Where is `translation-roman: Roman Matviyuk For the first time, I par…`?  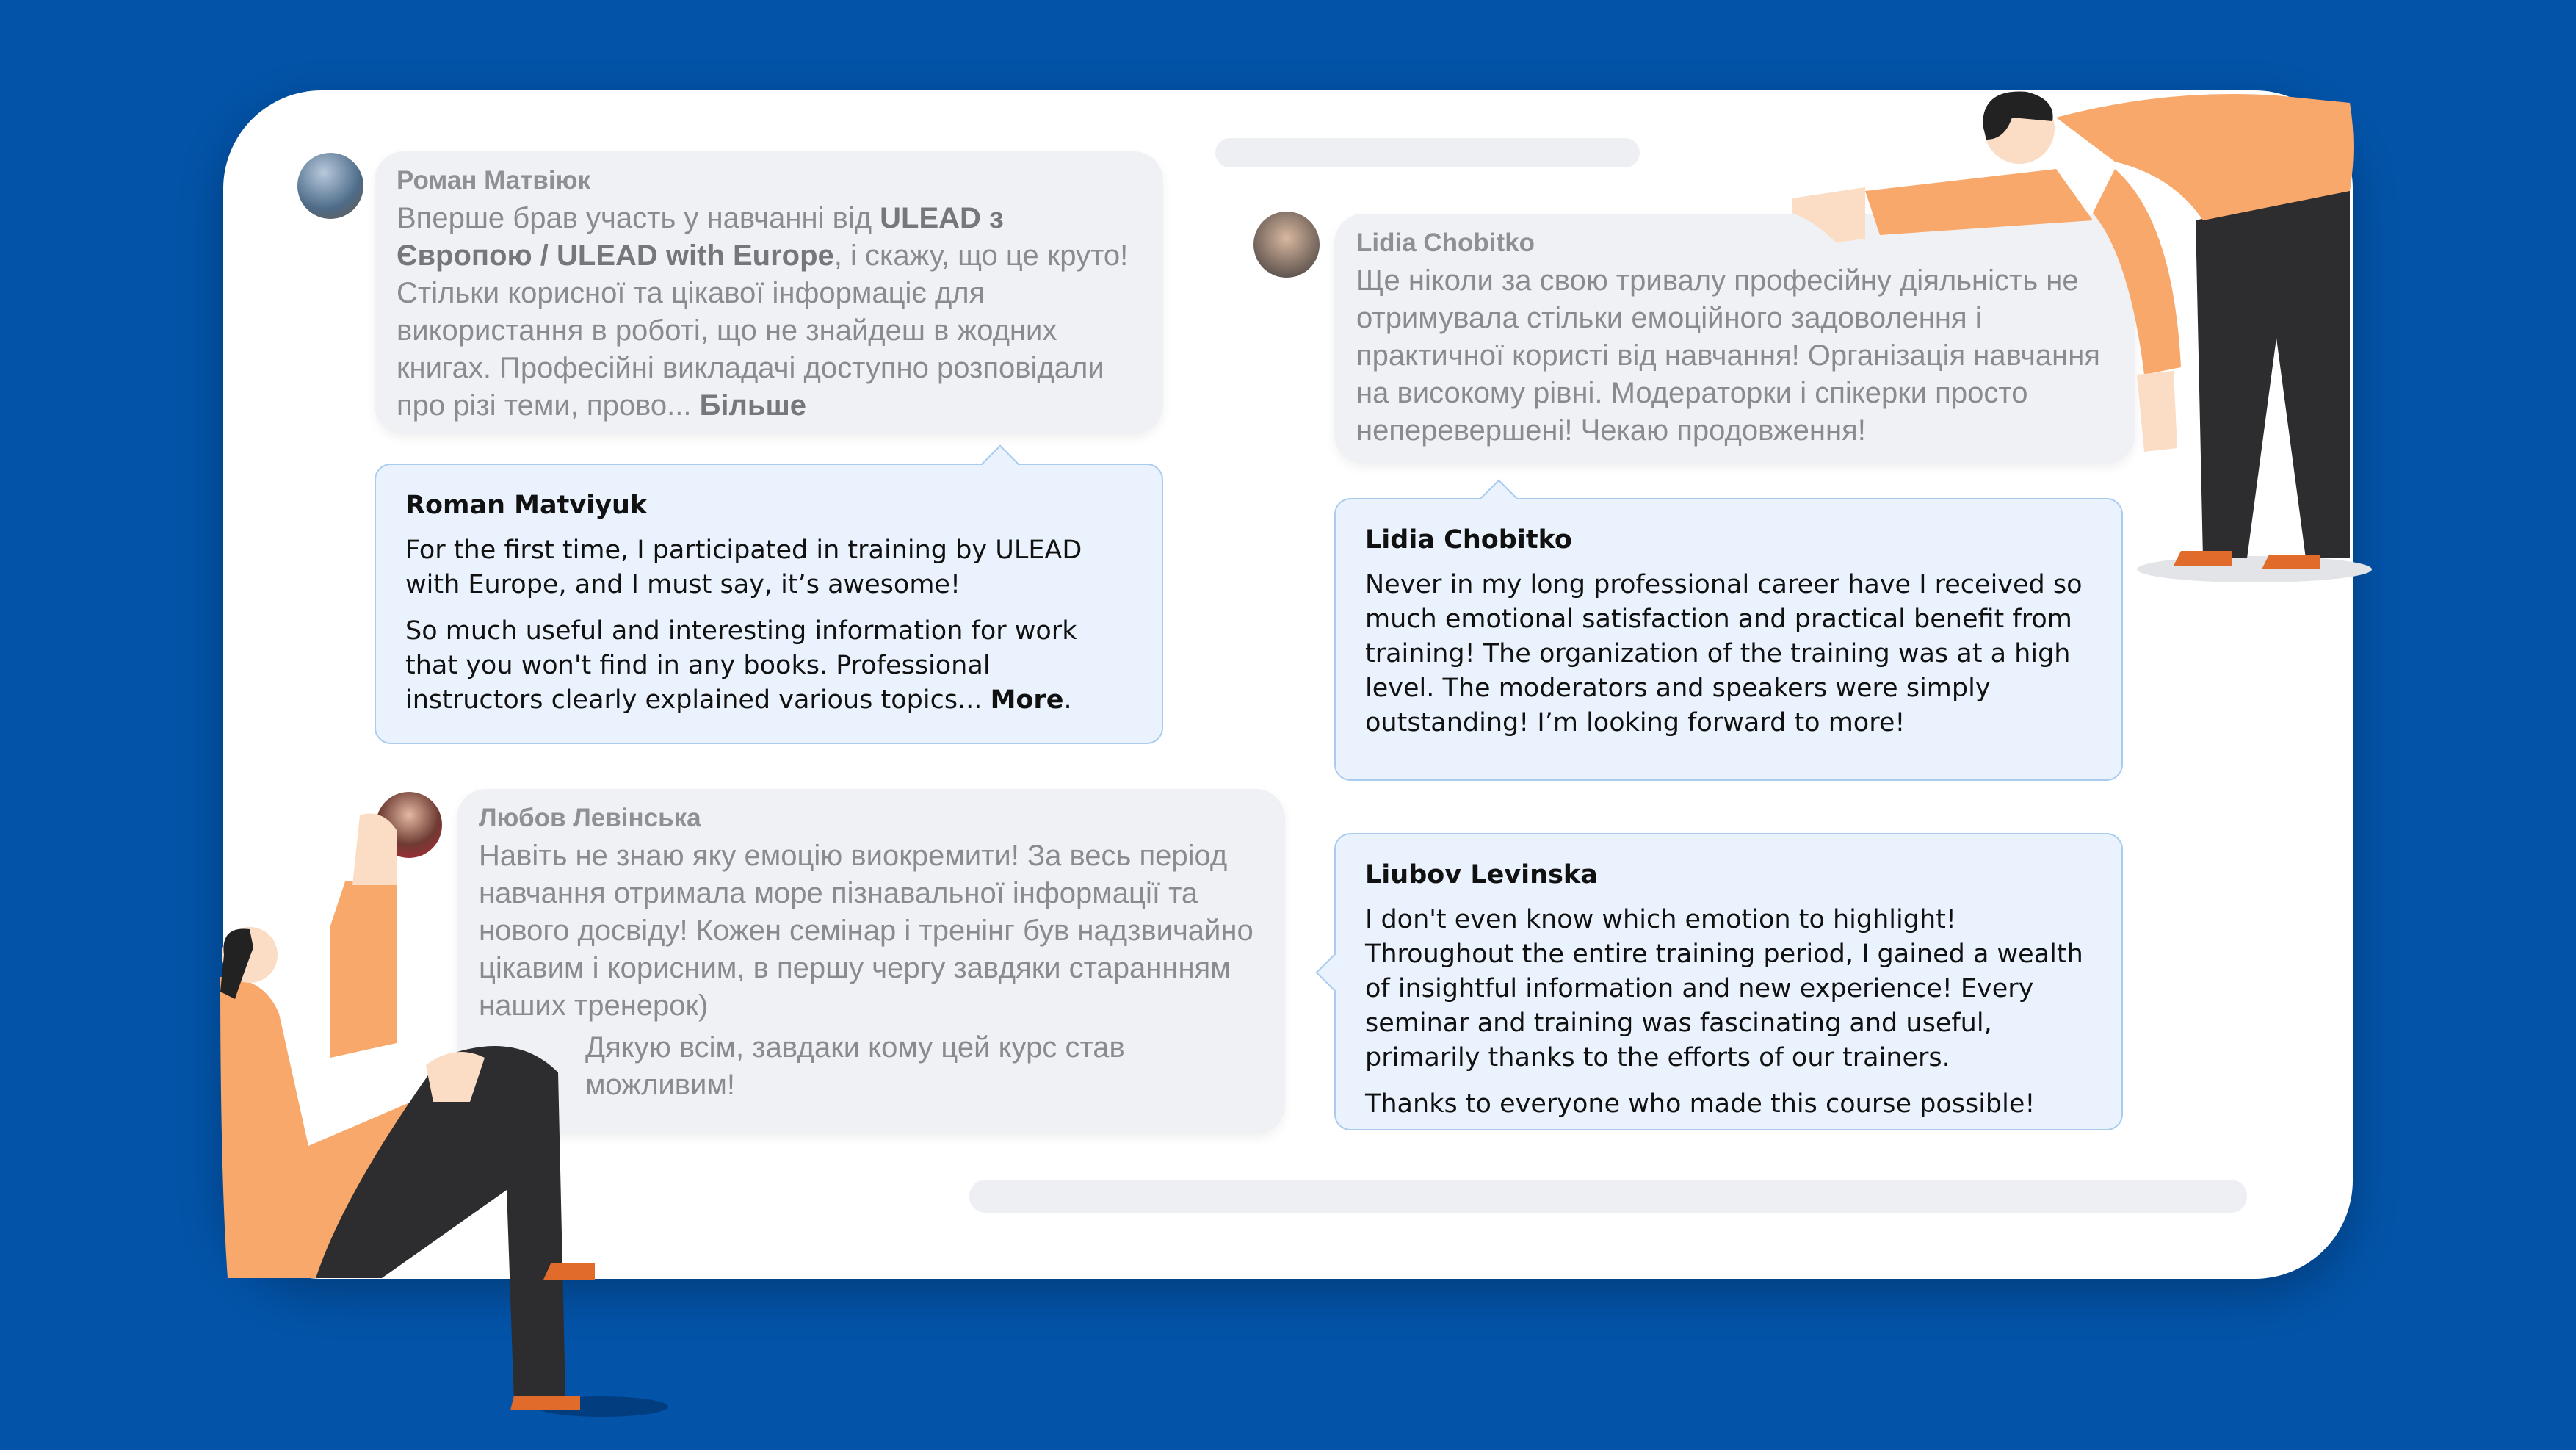
translation-roman: Roman Matviyuk For the first time, I par… is located at coordinates (769, 594).